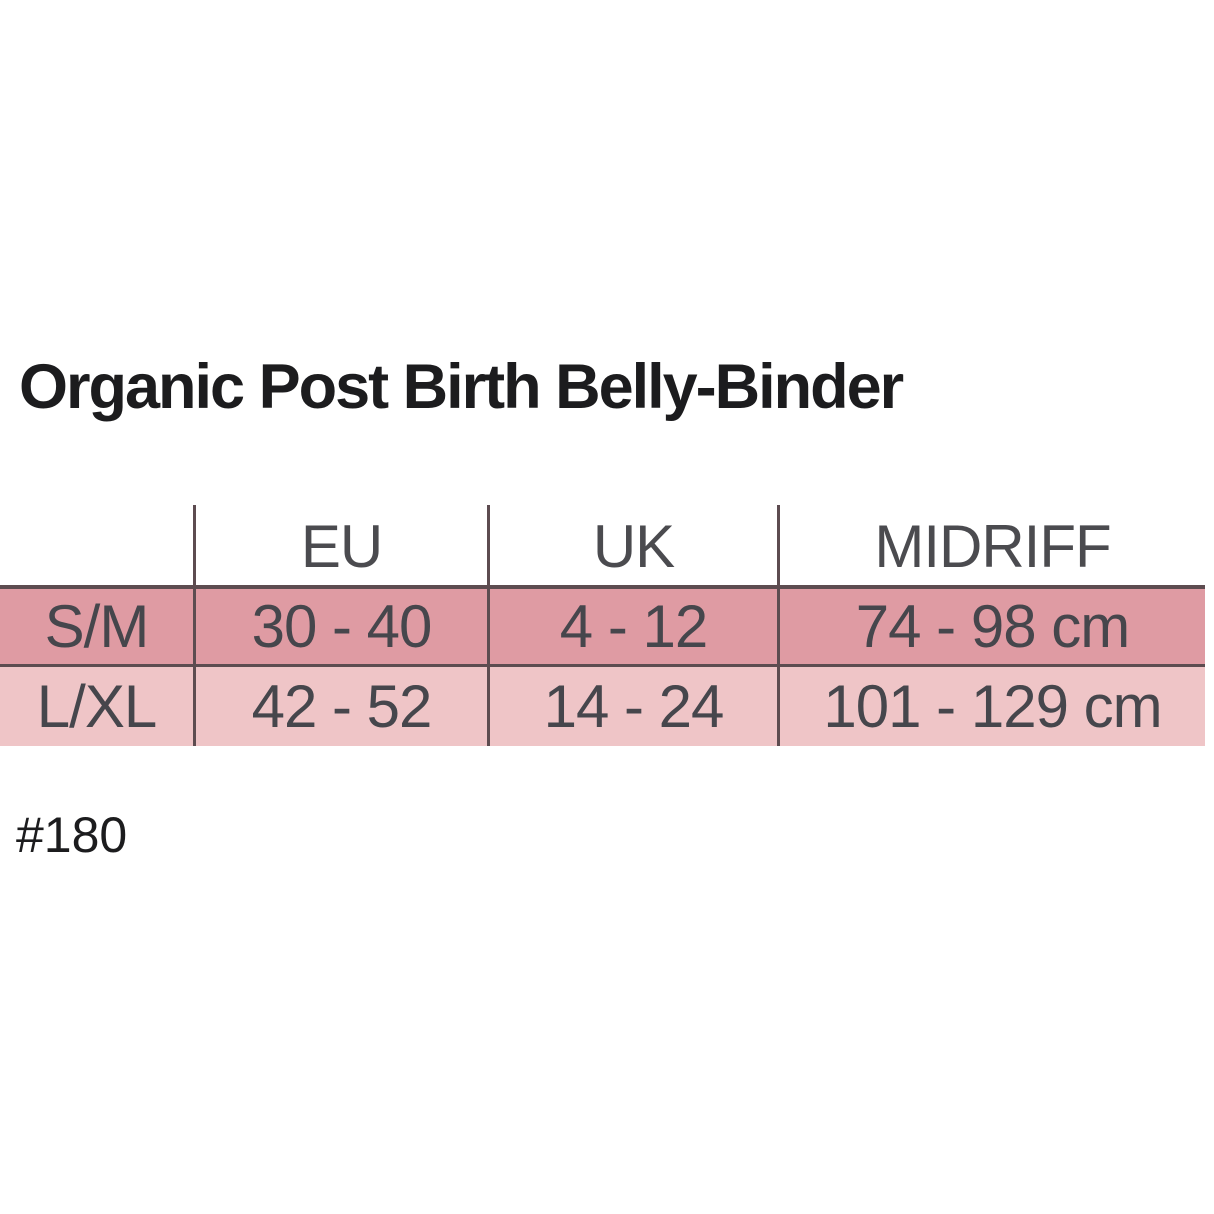 The width and height of the screenshot is (1214, 1214). What do you see at coordinates (991, 626) in the screenshot?
I see `cell-sm-midriff: 74 - 98 cm` at bounding box center [991, 626].